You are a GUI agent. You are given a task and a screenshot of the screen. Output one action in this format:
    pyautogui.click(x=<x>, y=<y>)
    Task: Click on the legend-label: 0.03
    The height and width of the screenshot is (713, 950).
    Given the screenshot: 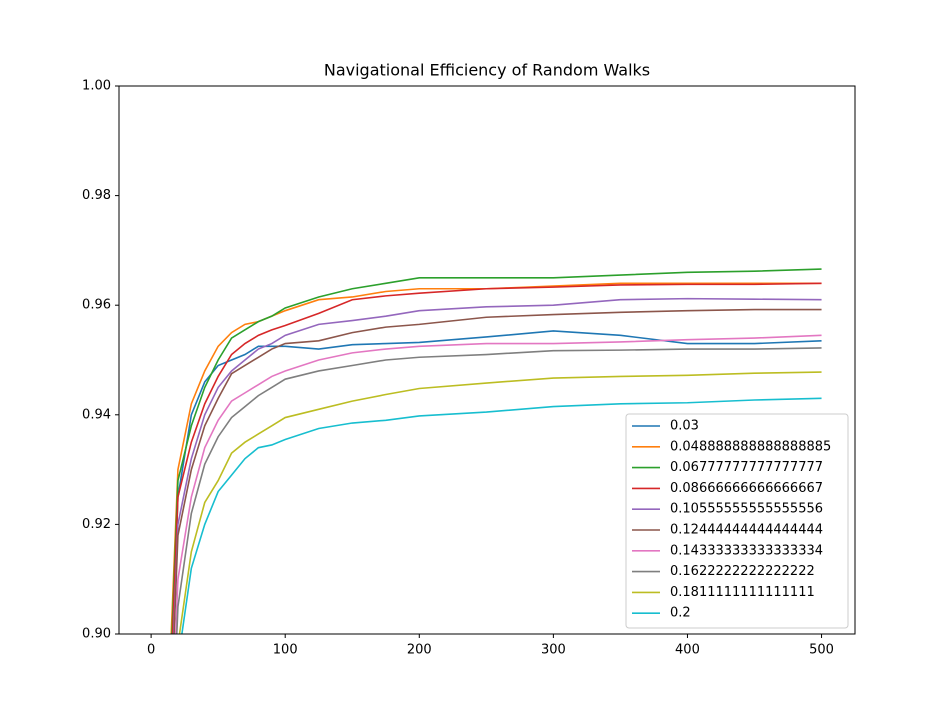 What is the action you would take?
    pyautogui.click(x=684, y=426)
    